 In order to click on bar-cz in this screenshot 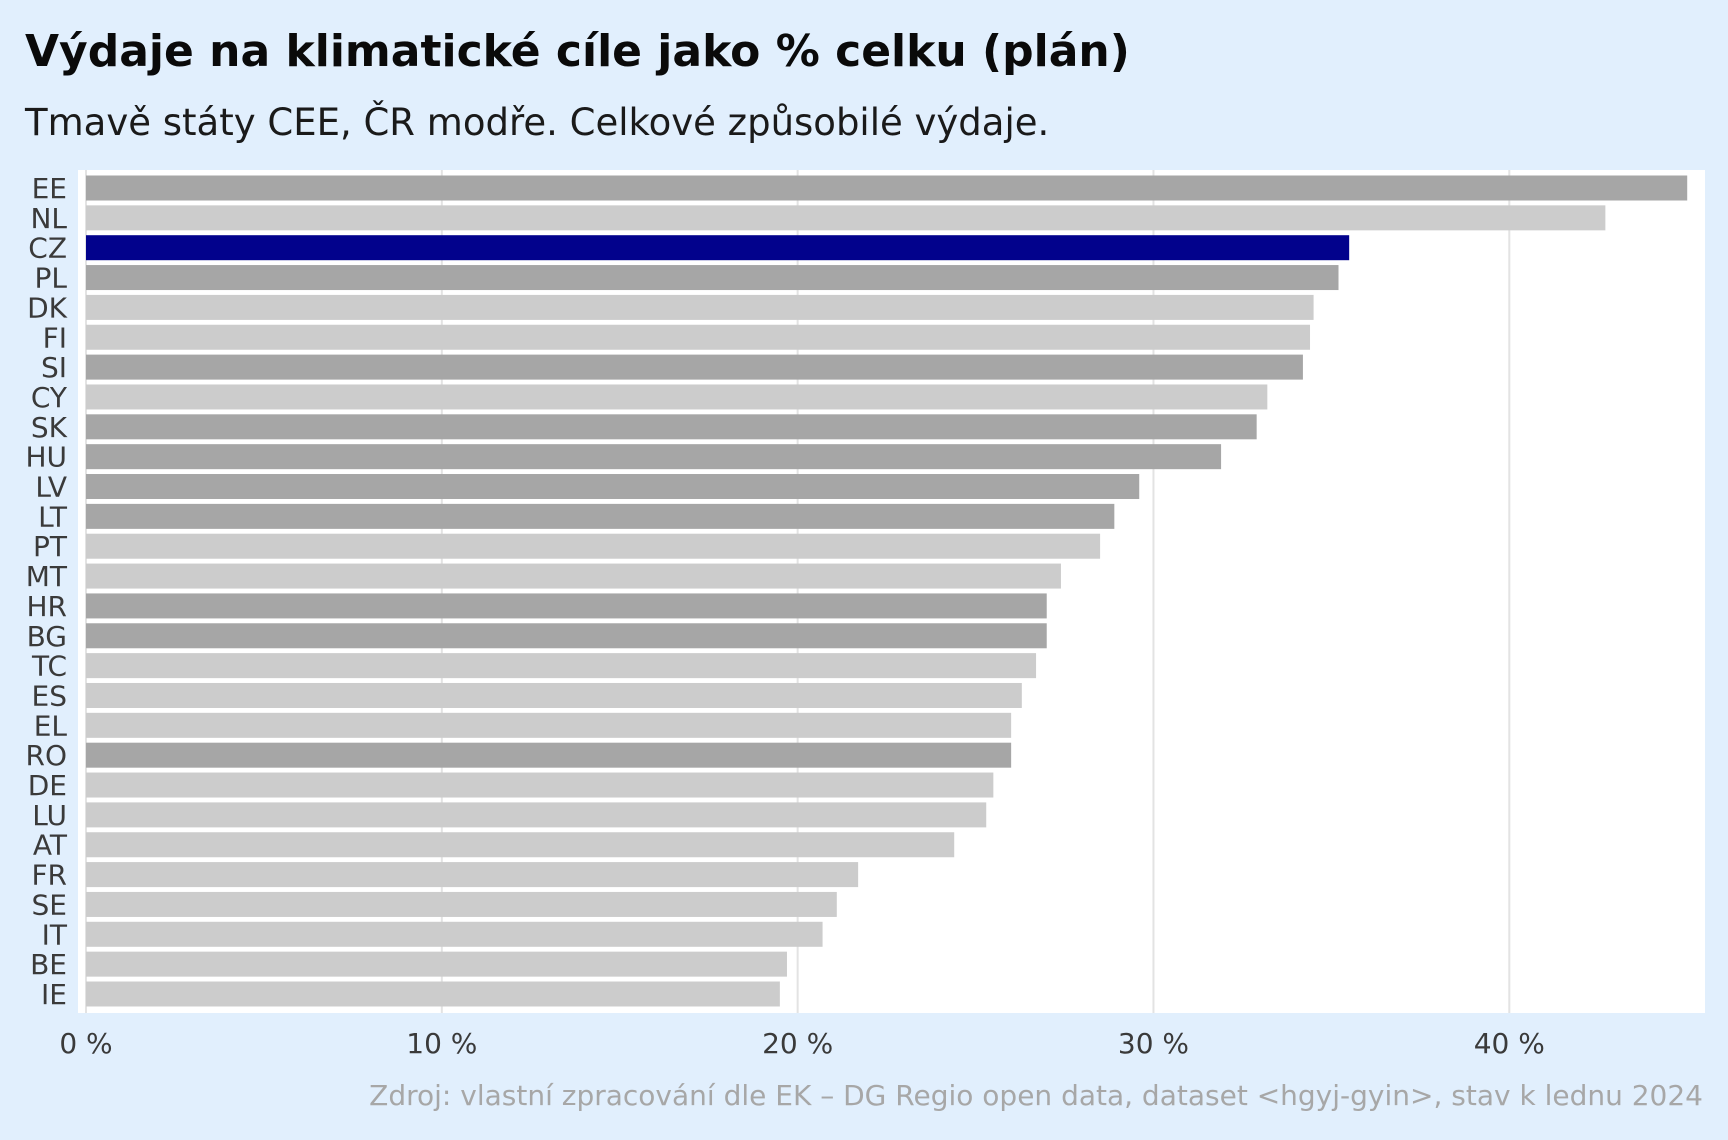, I will do `click(718, 248)`.